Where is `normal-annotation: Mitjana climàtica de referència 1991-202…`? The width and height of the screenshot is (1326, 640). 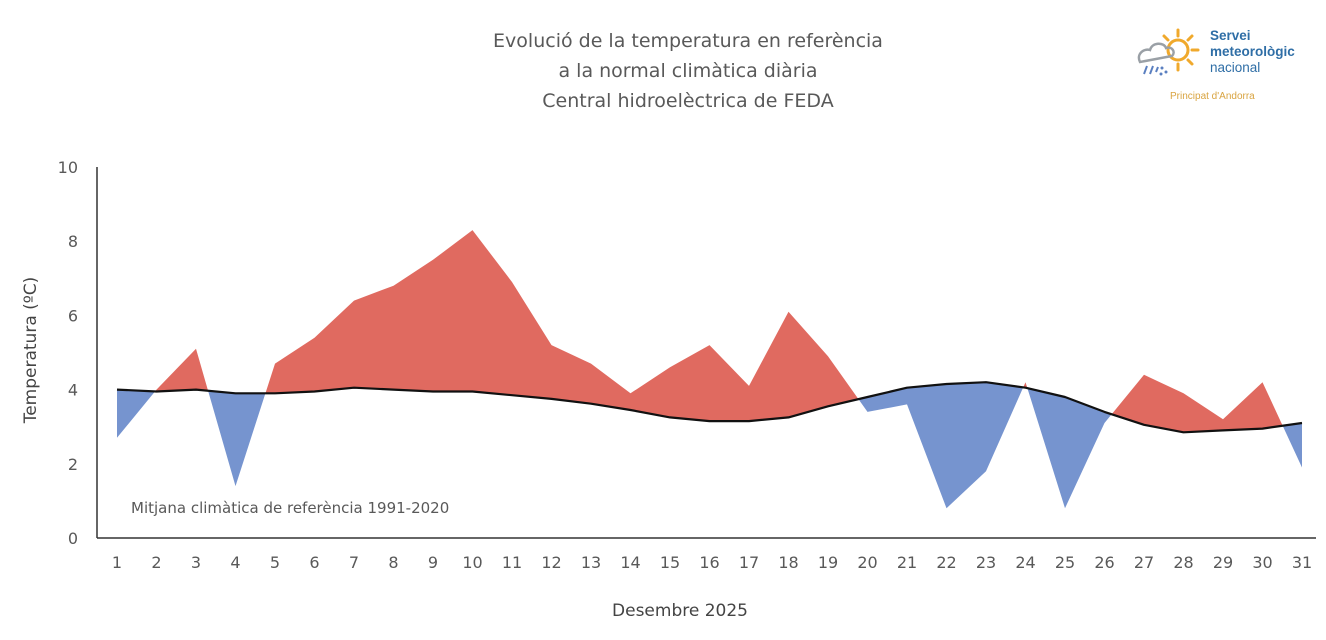
normal-annotation: Mitjana climàtica de referència 1991-202… is located at coordinates (290, 508).